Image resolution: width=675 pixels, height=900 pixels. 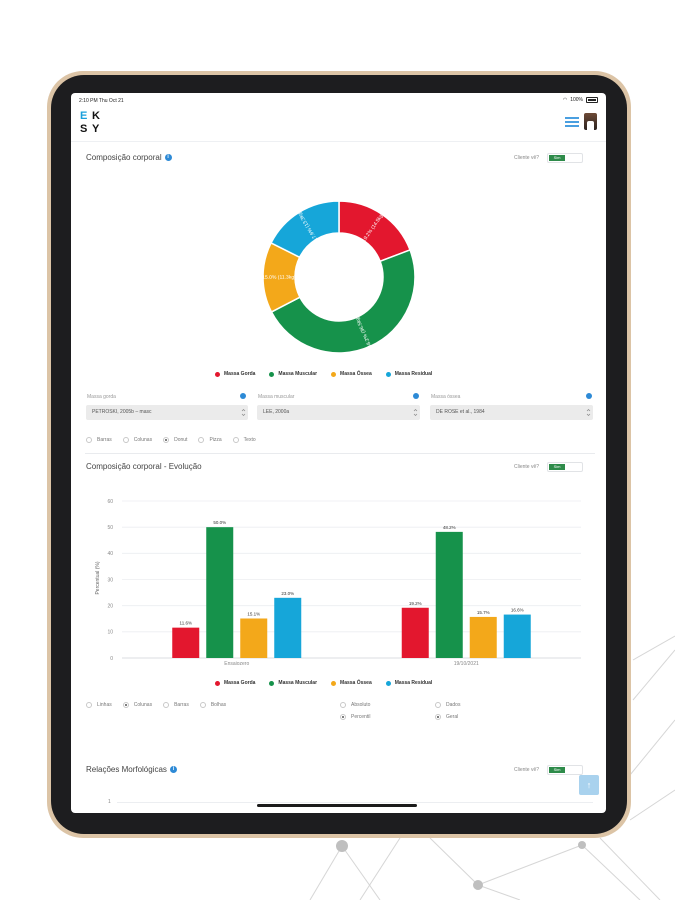 I want to click on home-indicator, so click(x=337, y=805).